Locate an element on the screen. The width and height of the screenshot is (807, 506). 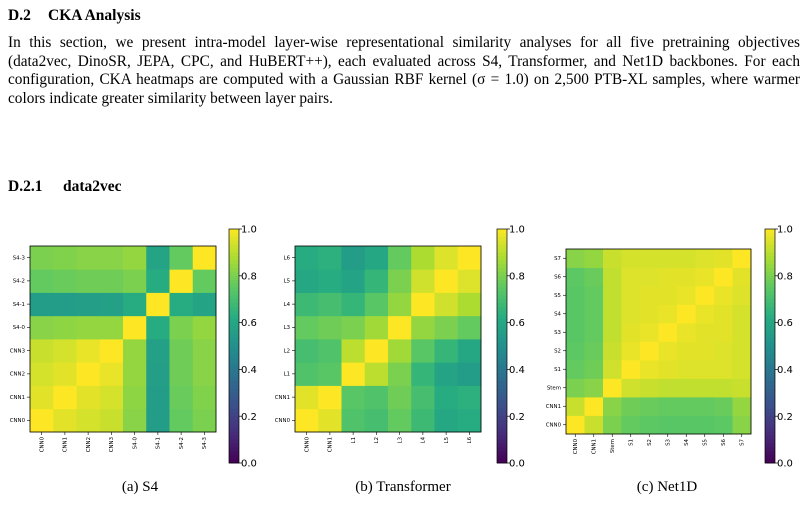
colorbar-0: 1.0 0.8 0.6 0.4 0.2 0.0 is located at coordinates (242, 347).